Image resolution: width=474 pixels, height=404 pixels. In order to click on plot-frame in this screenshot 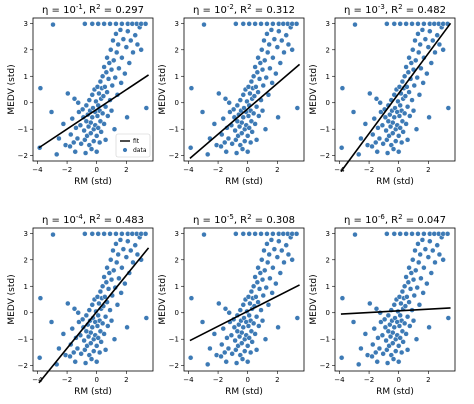, I will do `click(395, 299)`.